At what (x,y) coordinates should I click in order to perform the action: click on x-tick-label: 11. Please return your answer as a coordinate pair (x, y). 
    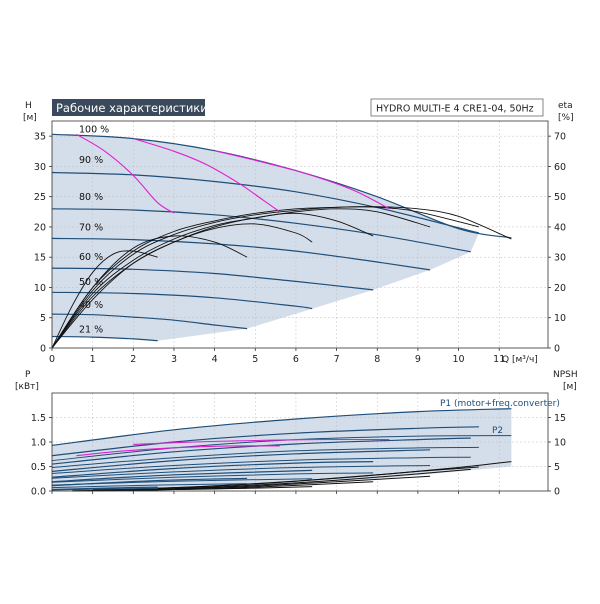
    Looking at the image, I should click on (499, 359).